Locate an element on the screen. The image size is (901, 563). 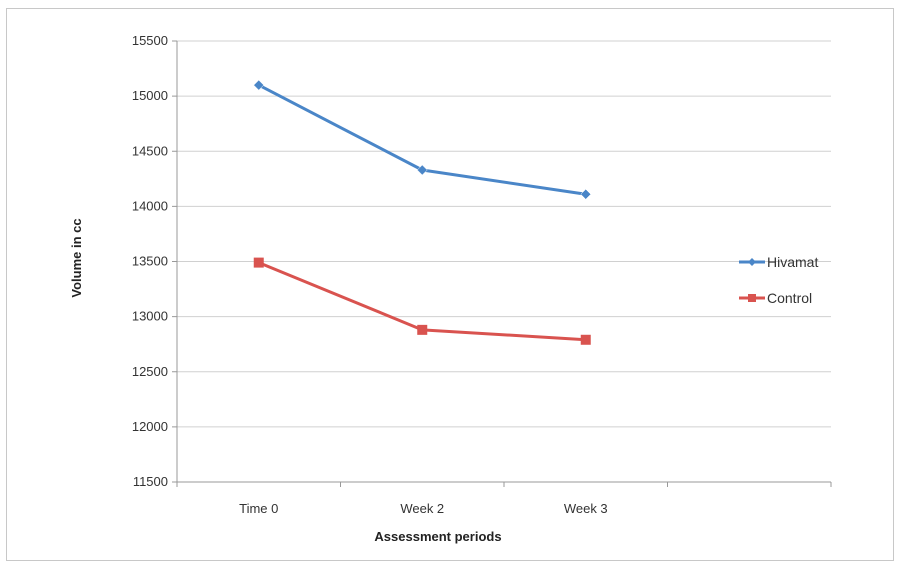
legend-label: Hivamat is located at coordinates (792, 262).